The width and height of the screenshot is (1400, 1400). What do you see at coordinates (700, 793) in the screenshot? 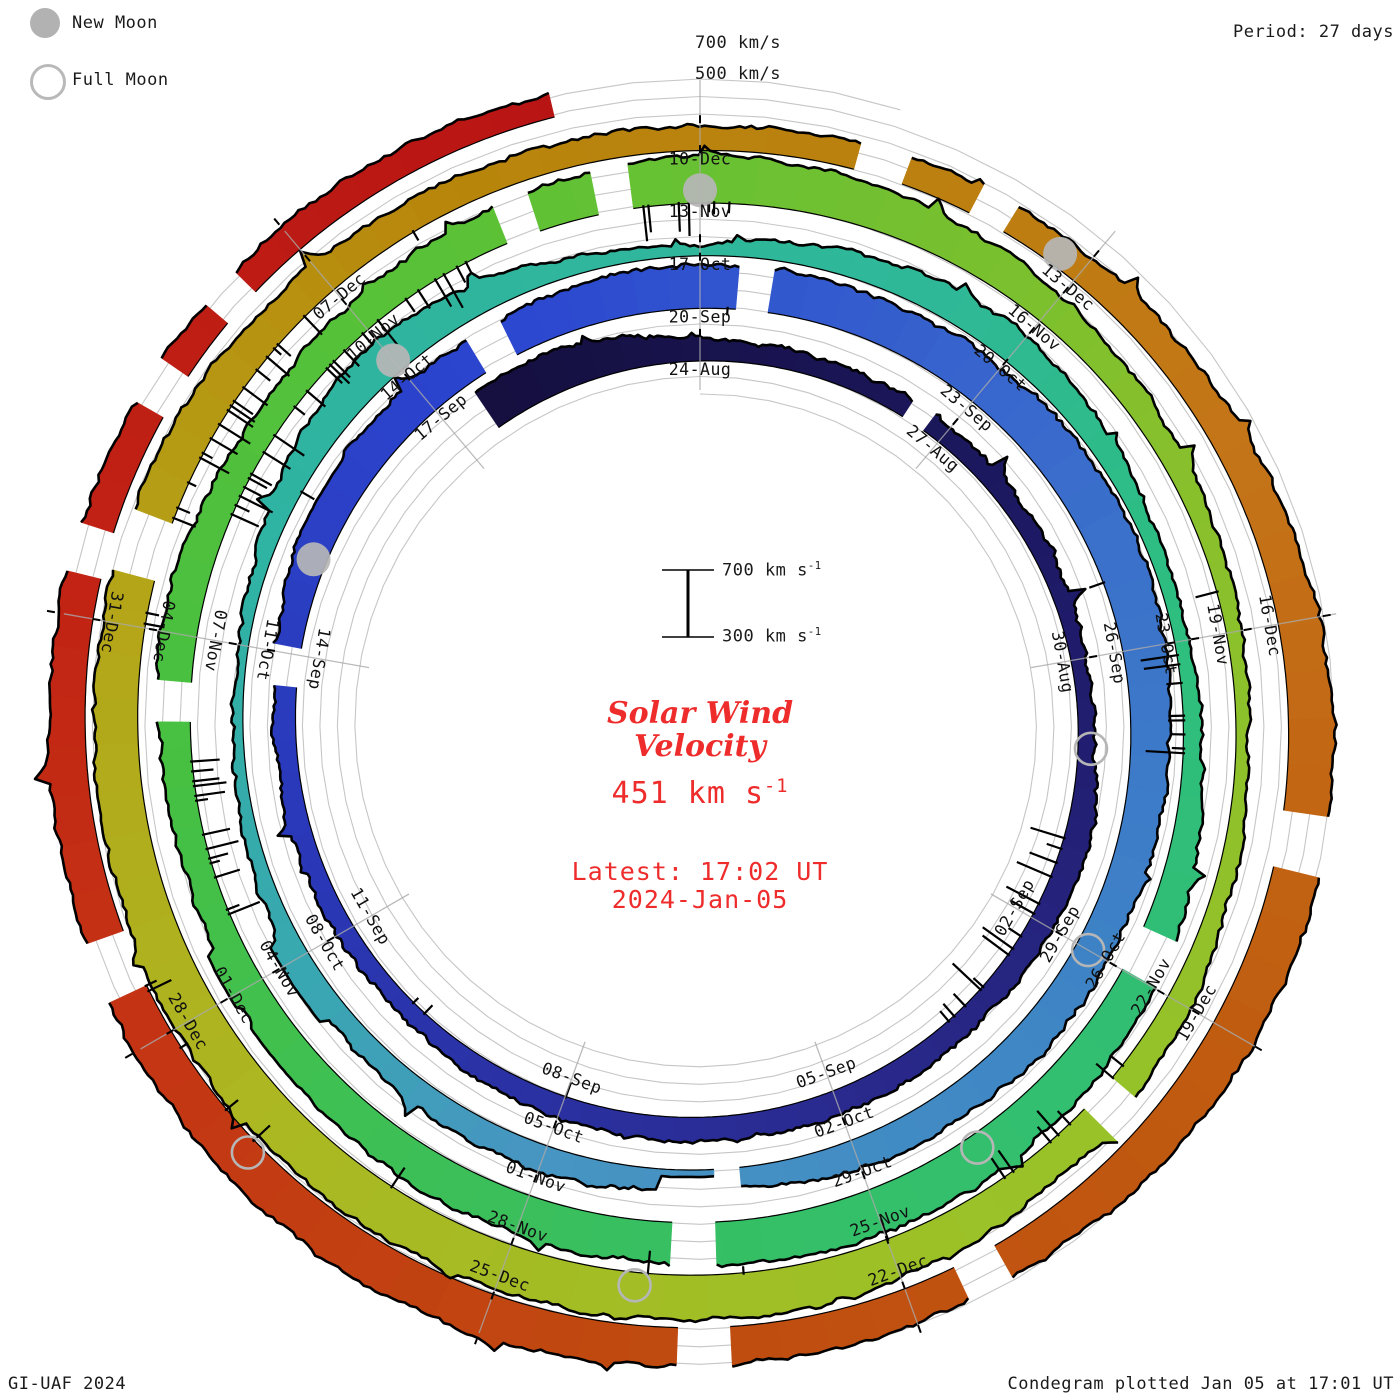
I see `current-velocity-value: 451 km s-1` at bounding box center [700, 793].